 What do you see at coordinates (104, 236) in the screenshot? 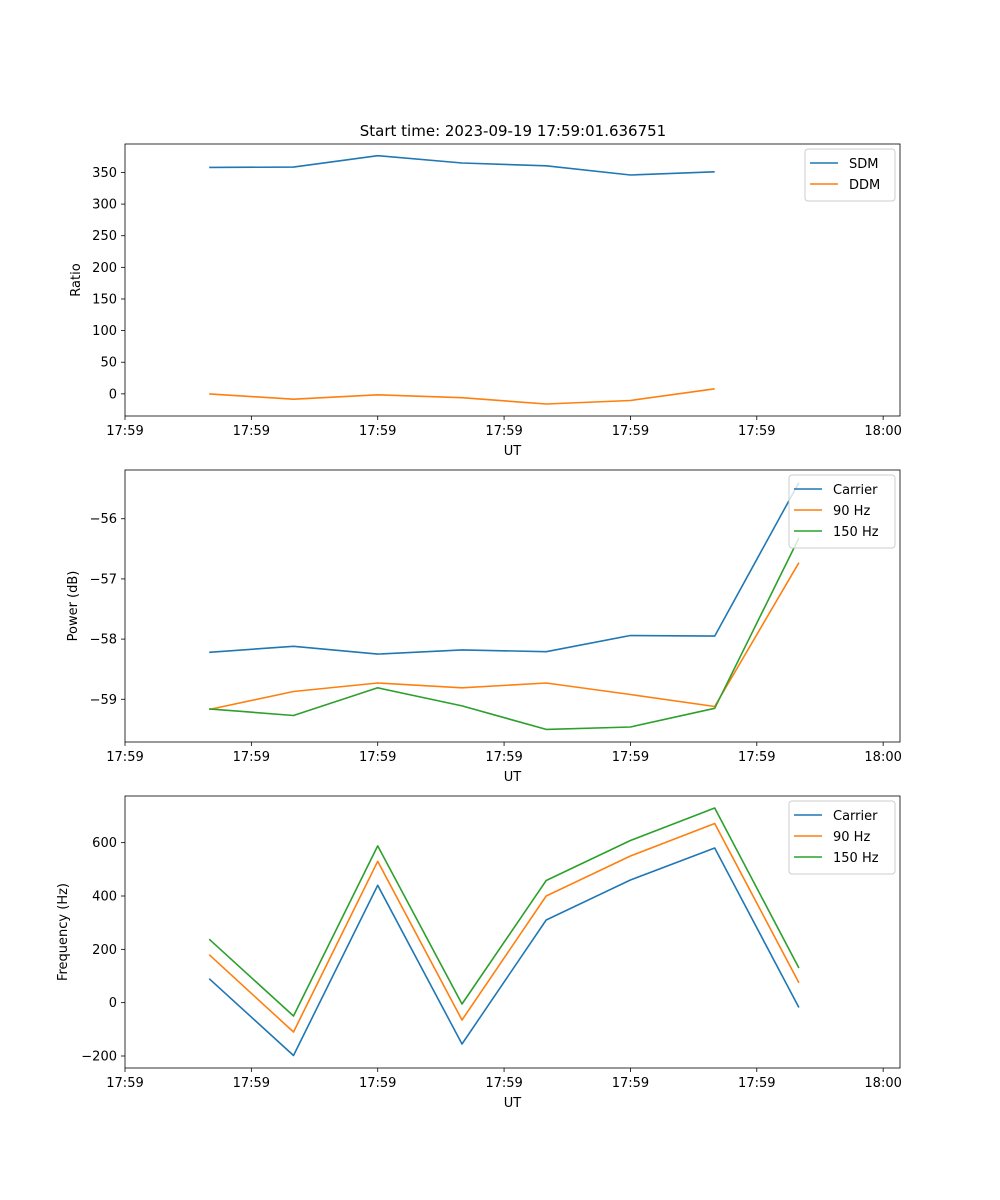
I see `y-tick-label: 250` at bounding box center [104, 236].